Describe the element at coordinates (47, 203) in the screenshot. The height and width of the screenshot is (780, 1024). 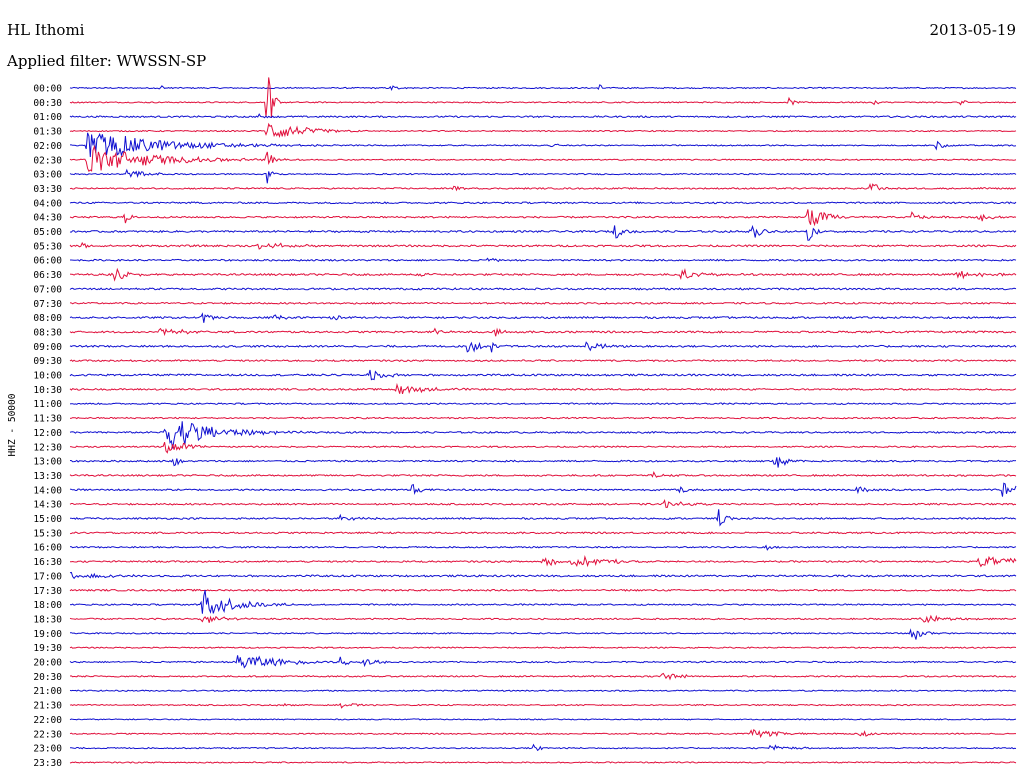
I see `row-time-label: 04:00` at that location.